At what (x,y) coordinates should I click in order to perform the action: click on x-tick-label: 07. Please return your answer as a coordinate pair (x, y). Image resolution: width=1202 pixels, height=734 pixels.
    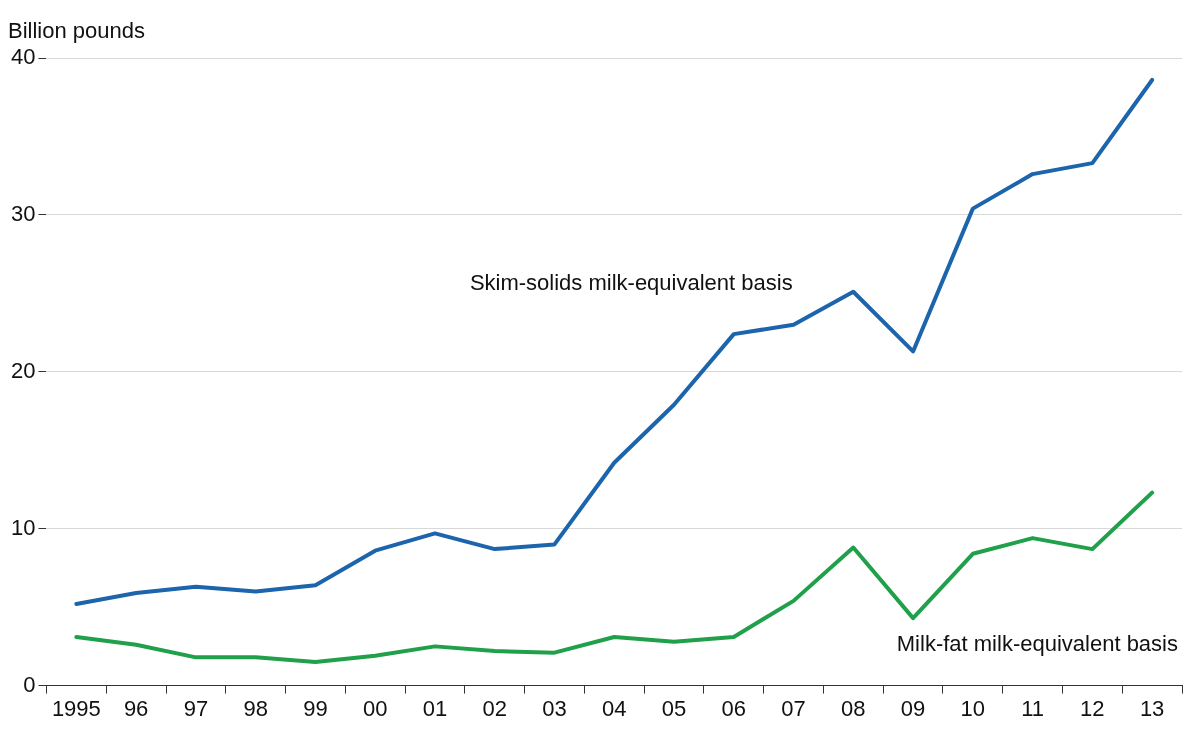
    Looking at the image, I should click on (793, 708).